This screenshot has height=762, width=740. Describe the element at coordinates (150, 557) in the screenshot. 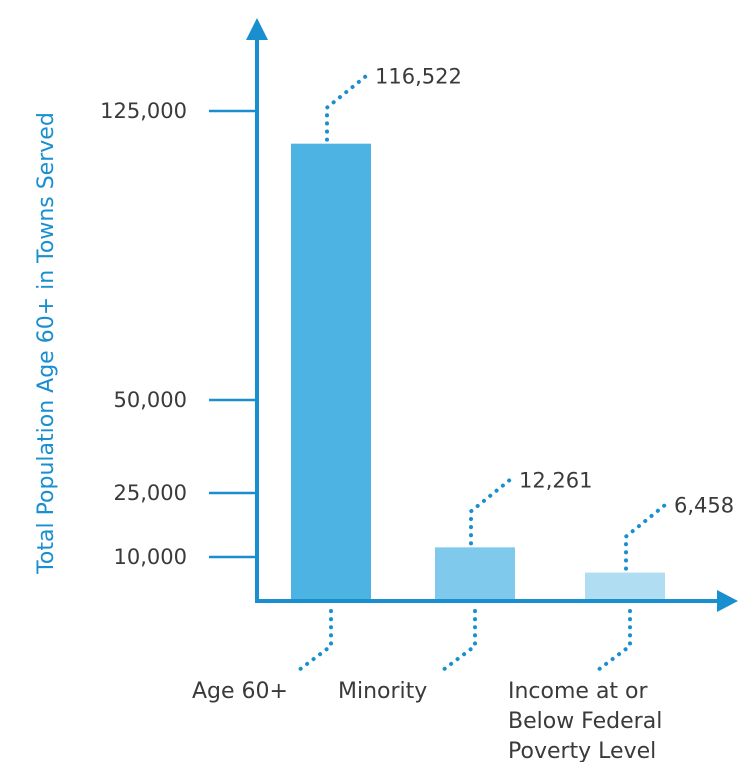

I see `y-tick-label: 10,000` at that location.